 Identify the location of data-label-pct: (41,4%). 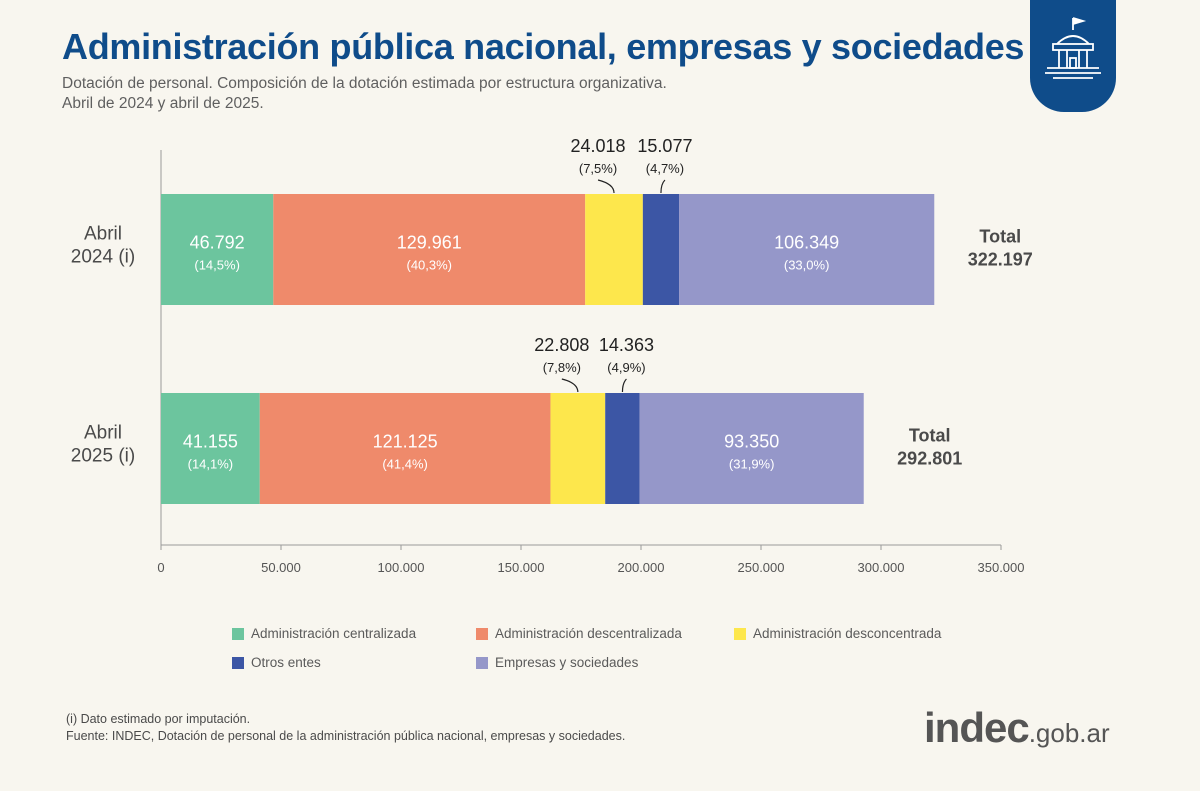
(405, 464).